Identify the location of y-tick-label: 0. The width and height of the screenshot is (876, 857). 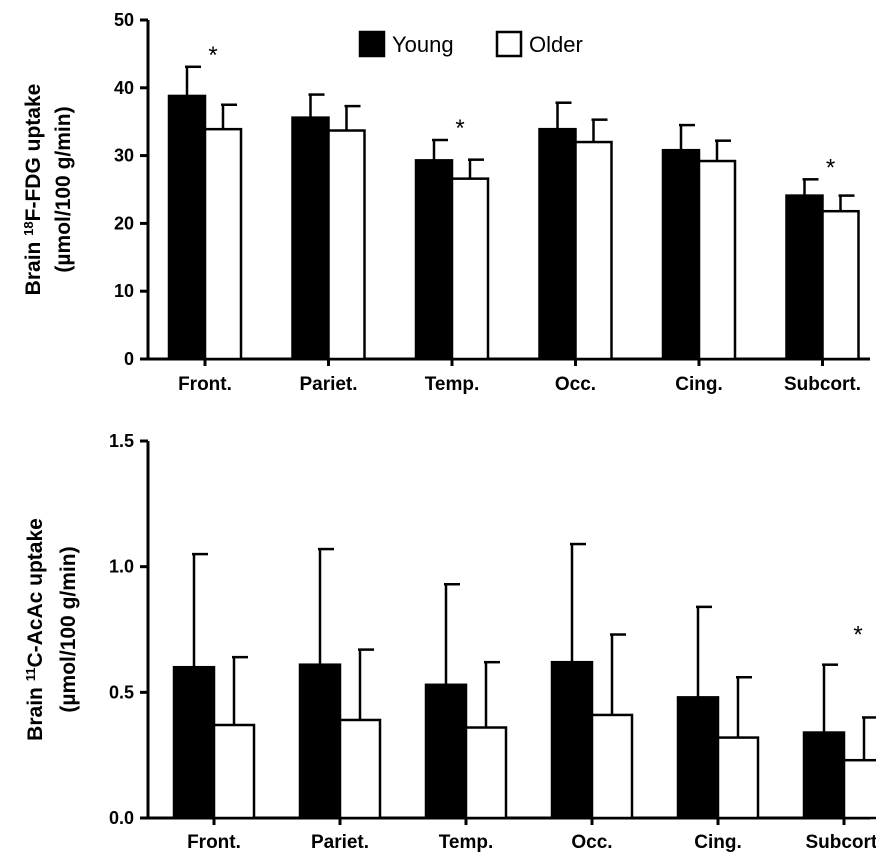
(129, 359).